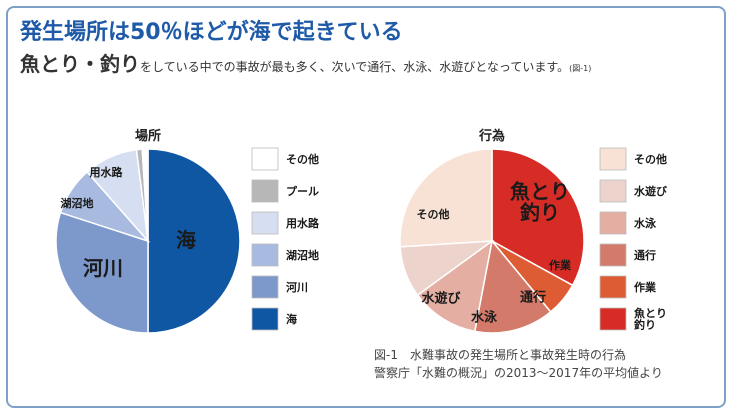 The width and height of the screenshot is (736, 418). I want to click on activity-slice-label-2: 通行, so click(533, 298).